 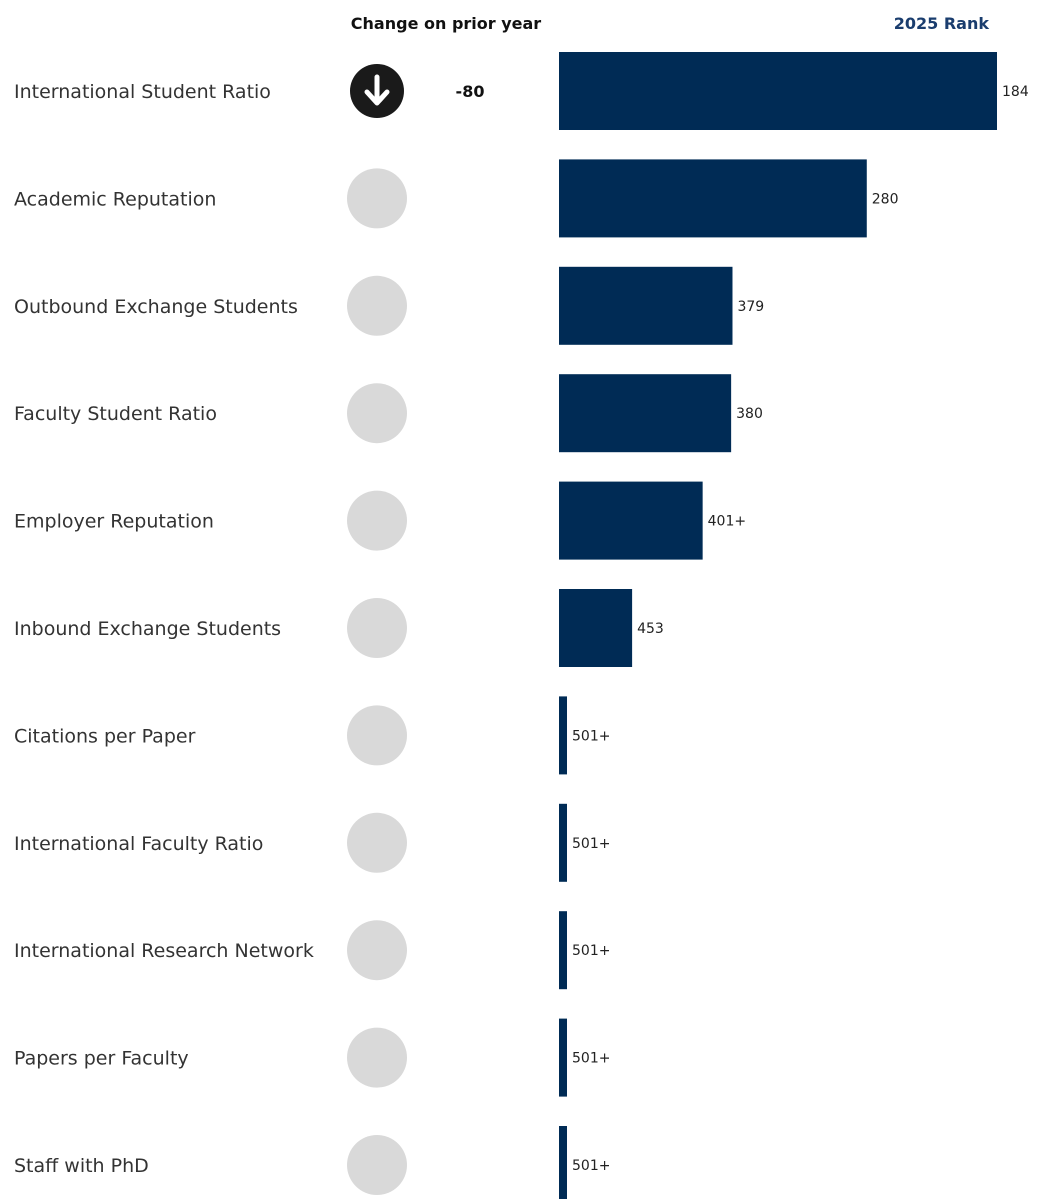 I want to click on chart-row: Employer Reputation 401+, so click(x=380, y=520).